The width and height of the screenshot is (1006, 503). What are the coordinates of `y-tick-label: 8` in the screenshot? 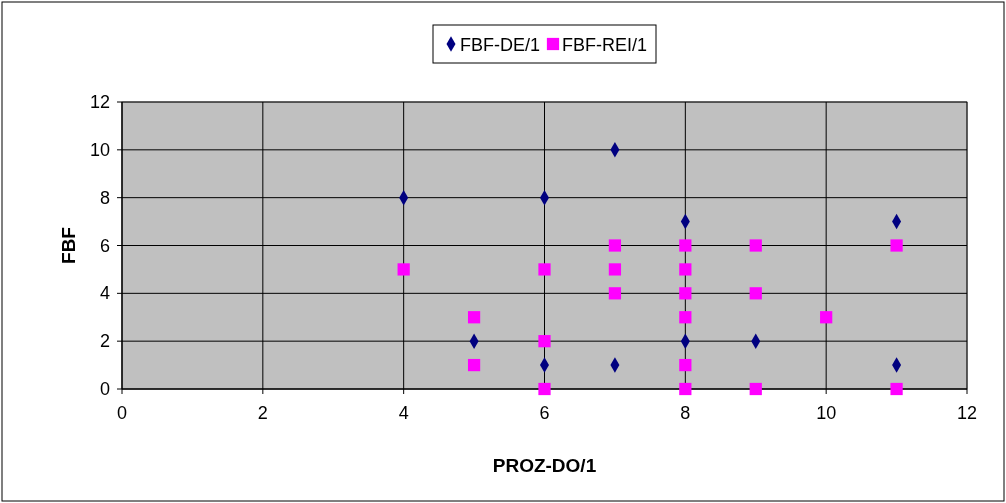 It's located at (104, 197).